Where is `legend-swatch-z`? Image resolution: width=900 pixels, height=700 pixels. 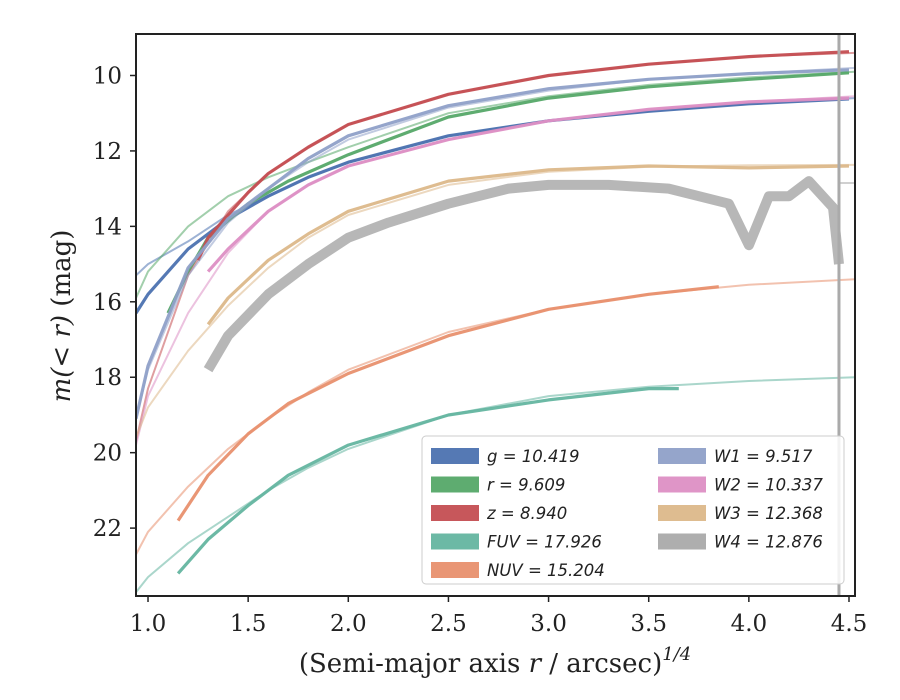
legend-swatch-z is located at coordinates (455, 513).